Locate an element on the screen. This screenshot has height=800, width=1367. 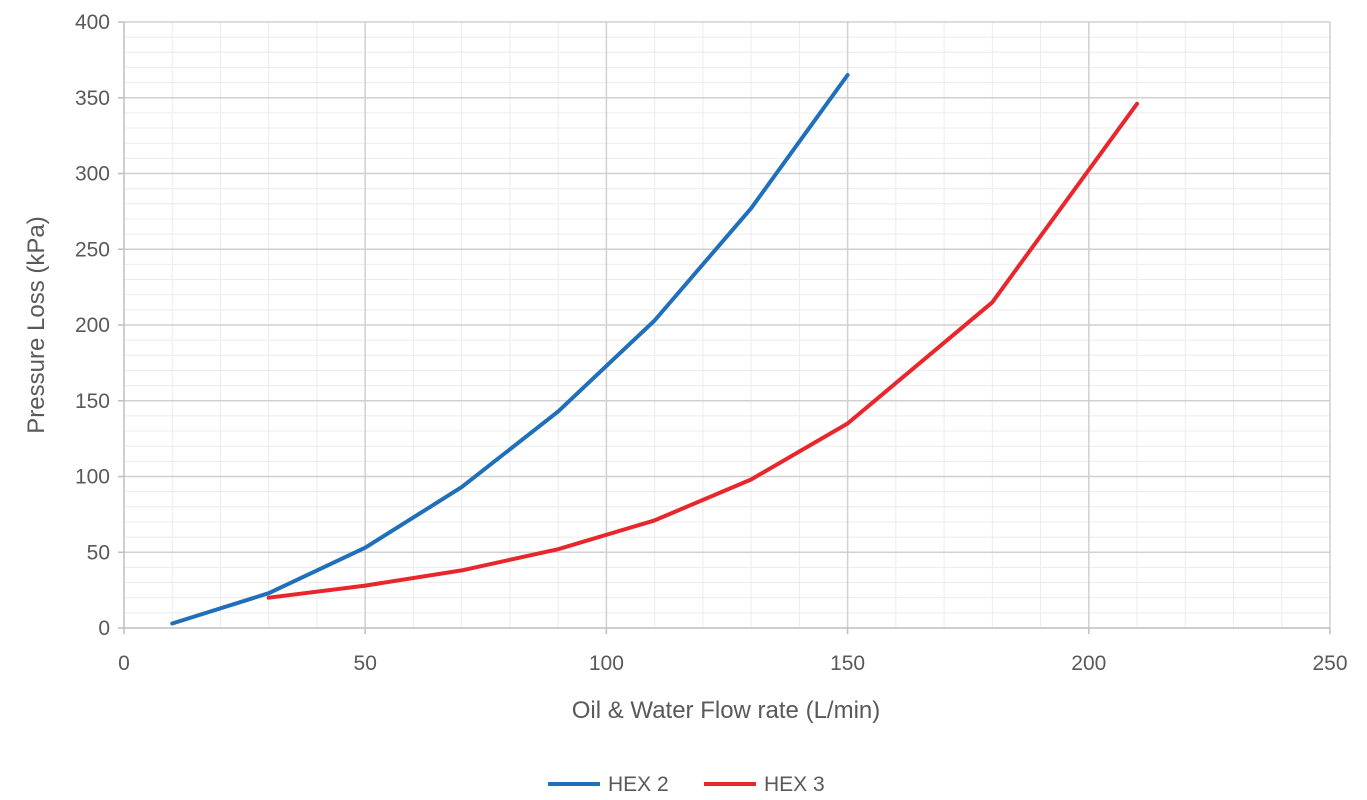
x-tick-label: 200 is located at coordinates (1088, 663).